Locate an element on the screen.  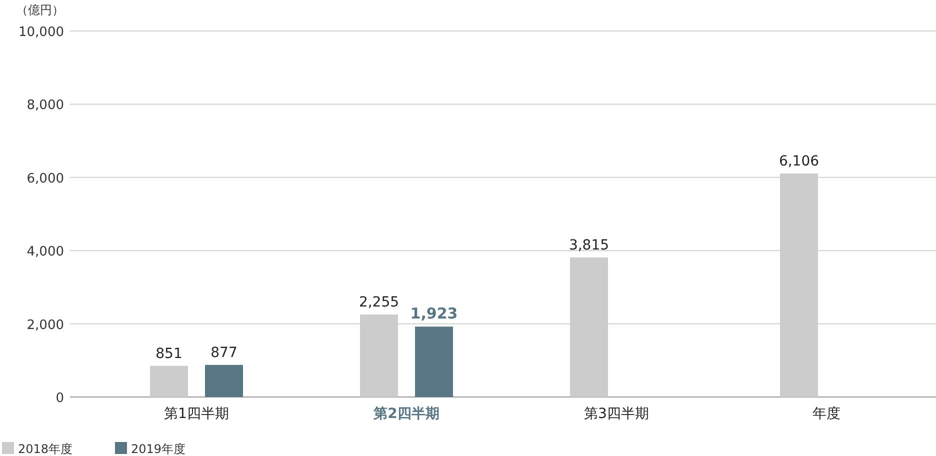
y-tick-label: 8,000 is located at coordinates (45, 106).